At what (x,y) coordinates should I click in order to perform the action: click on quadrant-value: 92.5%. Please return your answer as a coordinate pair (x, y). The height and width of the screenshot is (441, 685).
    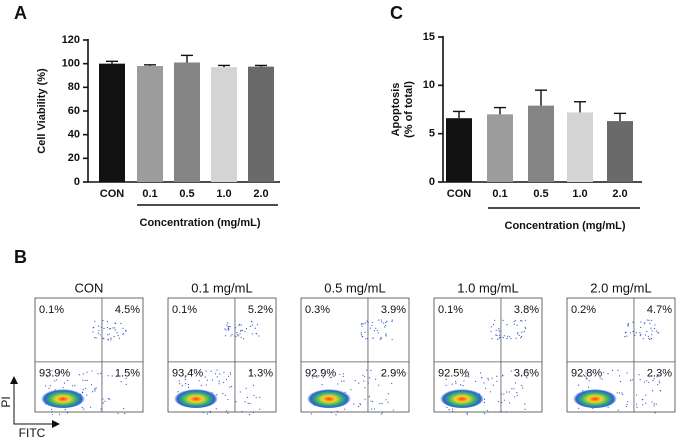
    Looking at the image, I should click on (453, 374).